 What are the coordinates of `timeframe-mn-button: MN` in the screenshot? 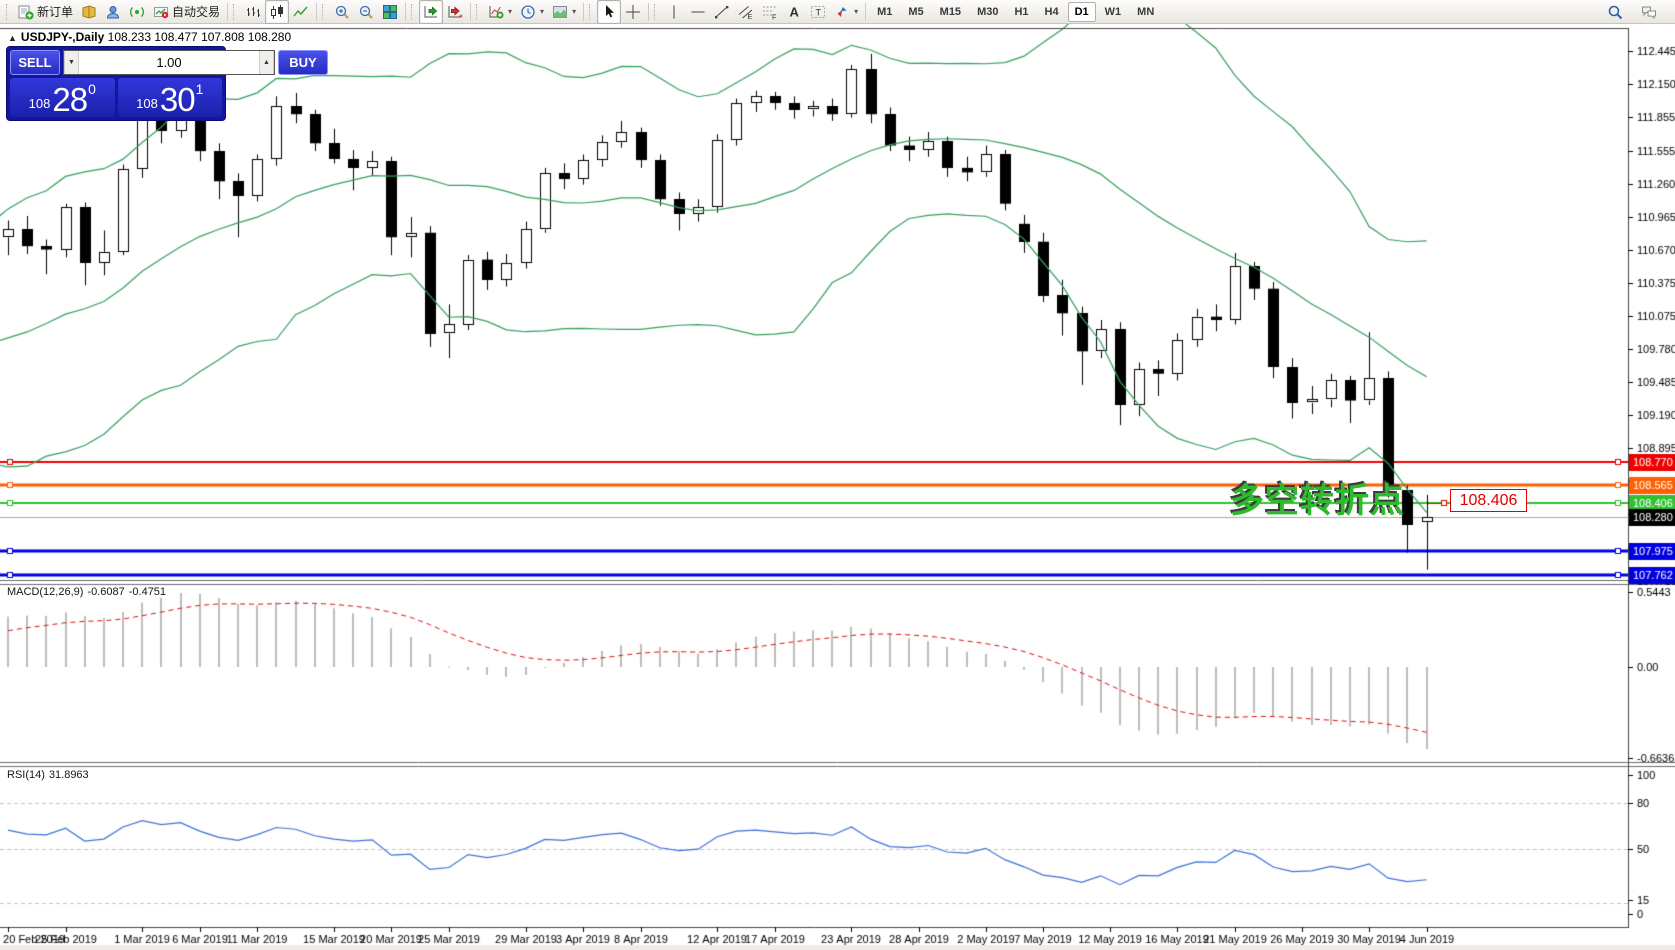 It's located at (1146, 11).